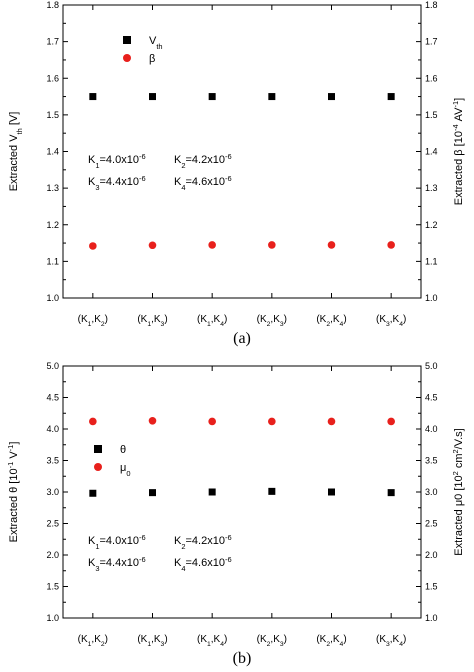 Image resolution: width=474 pixels, height=672 pixels. I want to click on y-tick-label-right: 1.3, so click(431, 188).